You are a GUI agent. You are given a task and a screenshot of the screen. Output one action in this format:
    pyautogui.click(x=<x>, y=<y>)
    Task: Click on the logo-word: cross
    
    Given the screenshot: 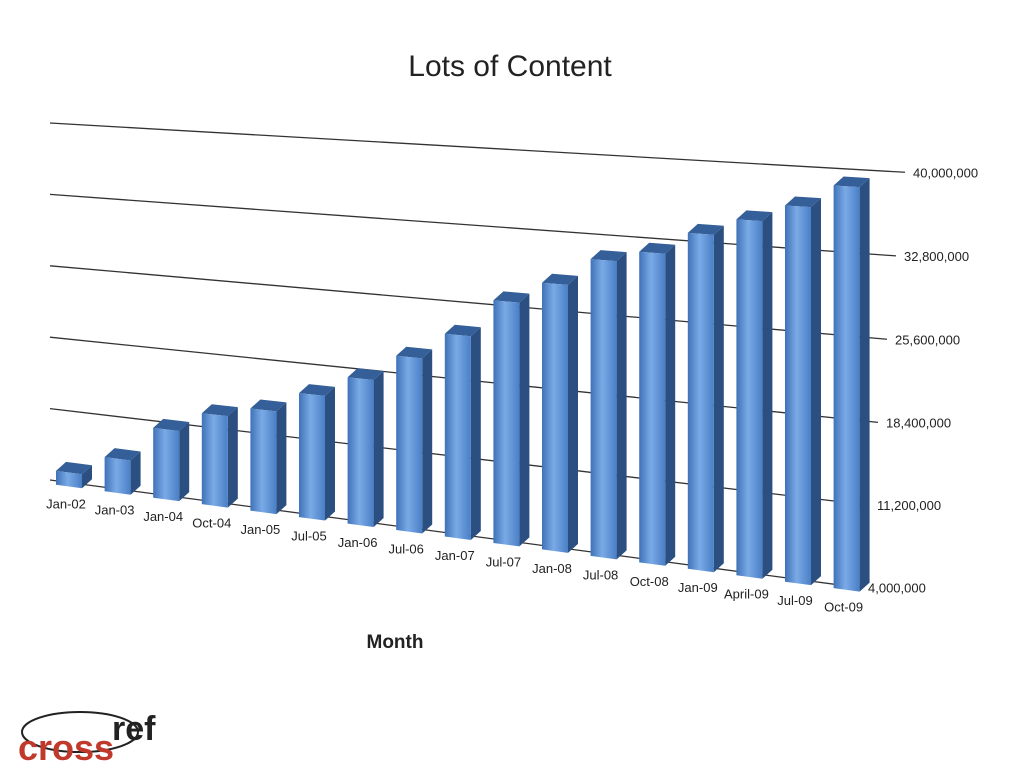 What is the action you would take?
    pyautogui.click(x=66, y=747)
    